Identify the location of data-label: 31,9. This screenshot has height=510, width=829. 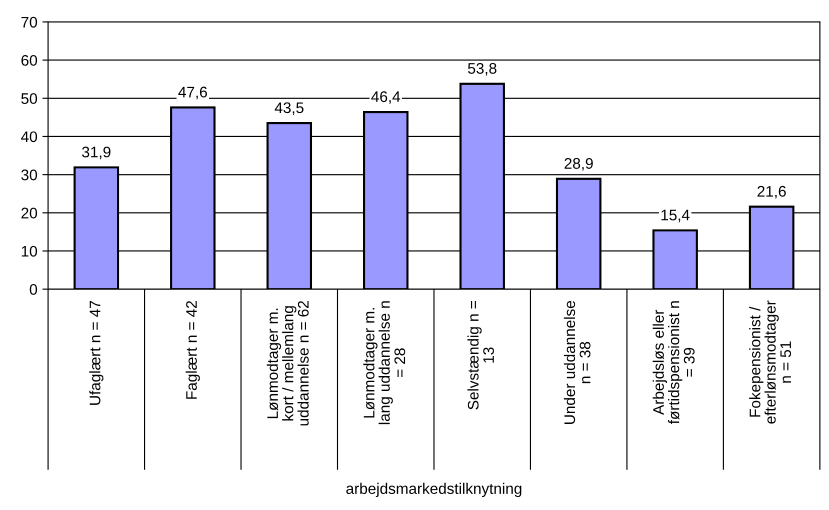
(96, 153).